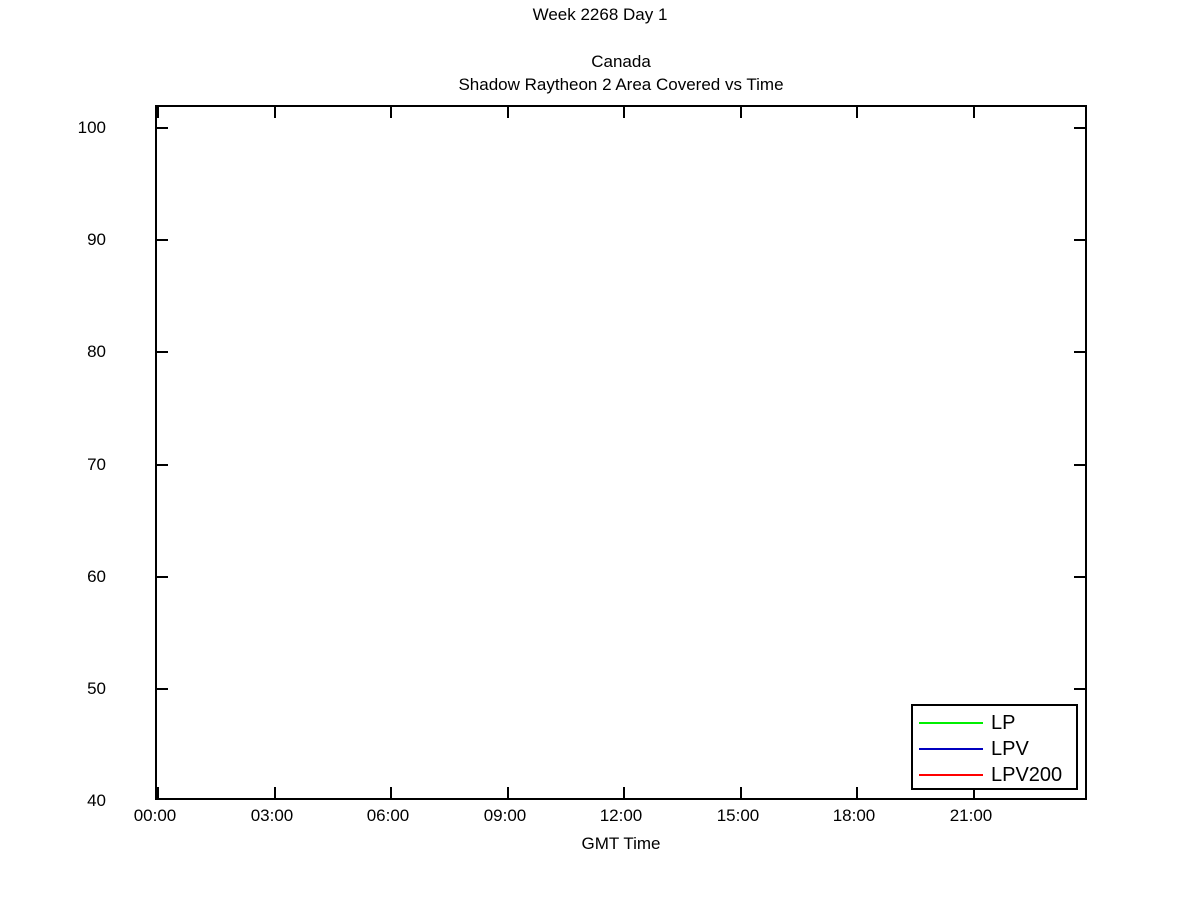  What do you see at coordinates (951, 775) in the screenshot?
I see `legend-line-swatch-lpv200` at bounding box center [951, 775].